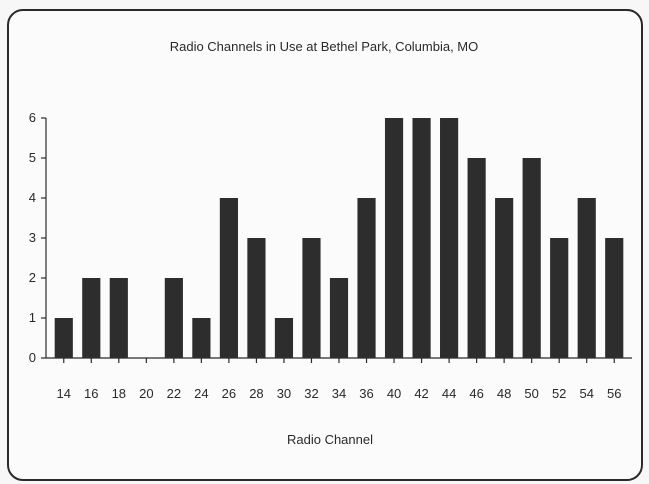 This screenshot has width=649, height=484. I want to click on x-tick-label: 26, so click(229, 393).